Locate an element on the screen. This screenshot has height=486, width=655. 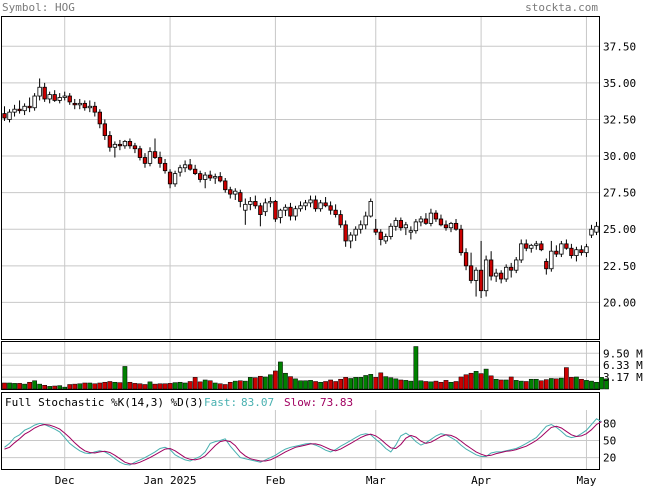
volume-tick-label: 6.33 M is located at coordinates (623, 365).